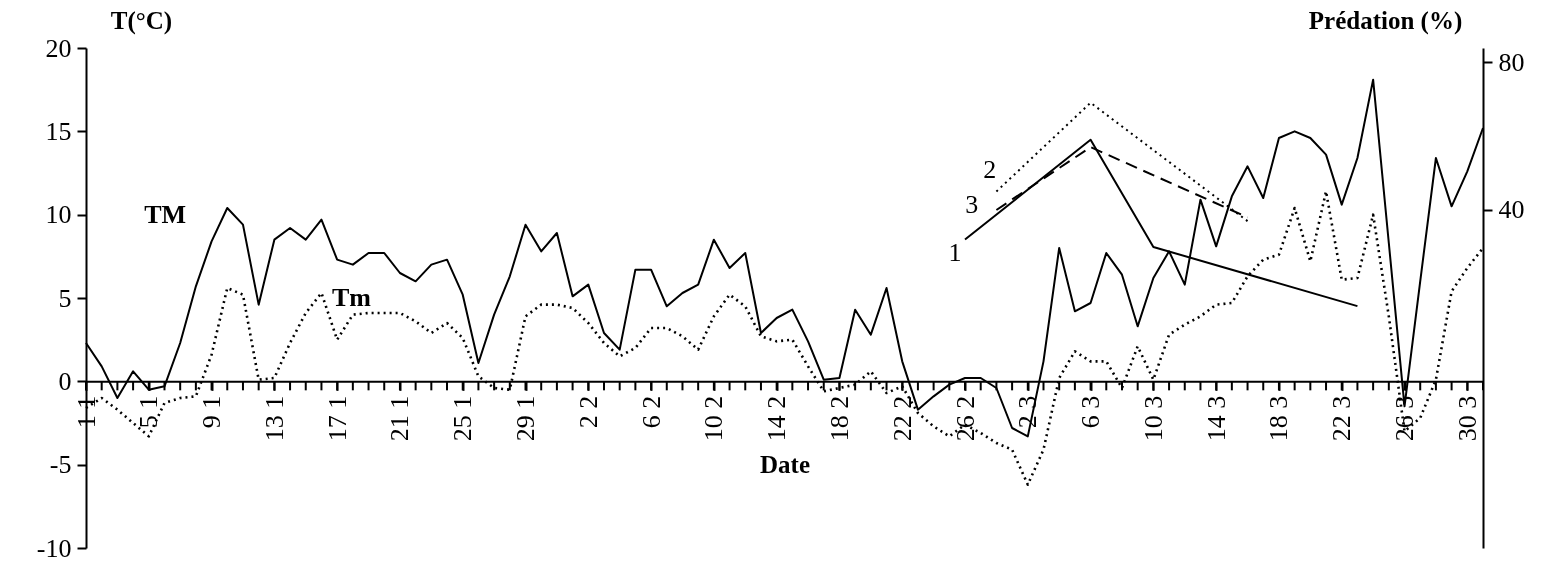  Describe the element at coordinates (1511, 62) in the screenshot. I see `y2-tick-label: 80` at that location.